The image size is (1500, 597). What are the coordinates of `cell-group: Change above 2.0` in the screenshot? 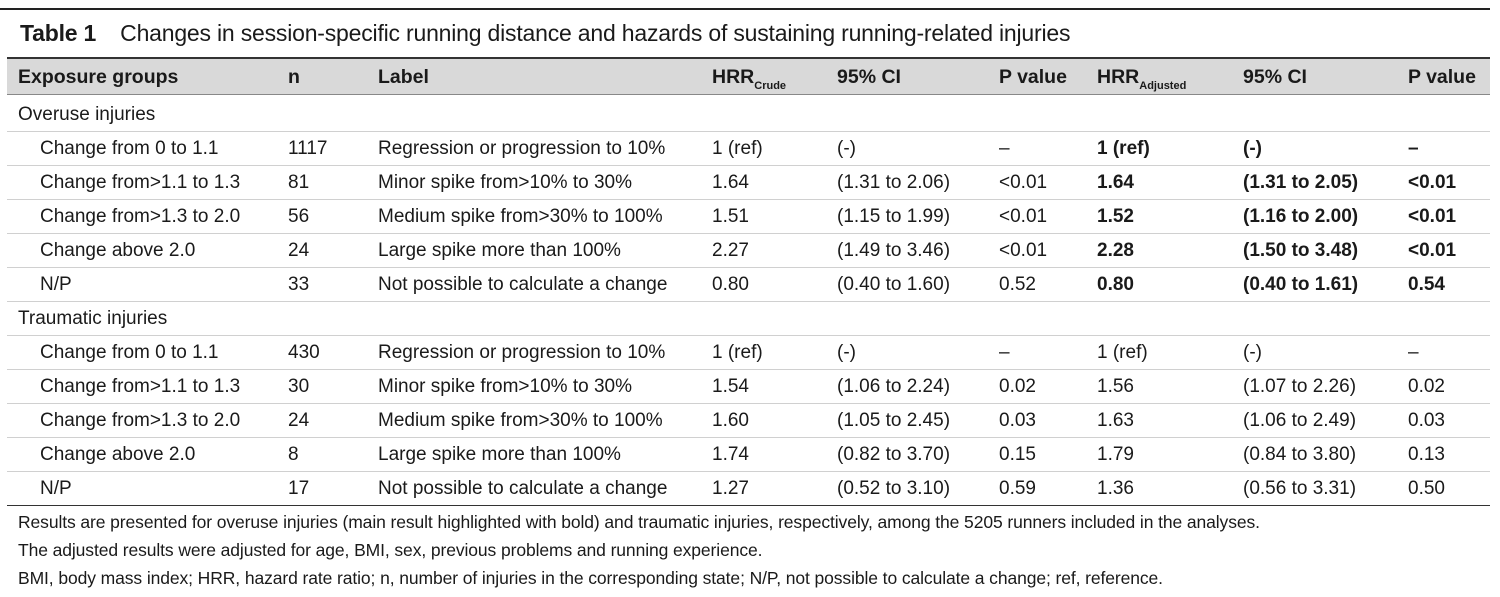 It's located at (118, 454).